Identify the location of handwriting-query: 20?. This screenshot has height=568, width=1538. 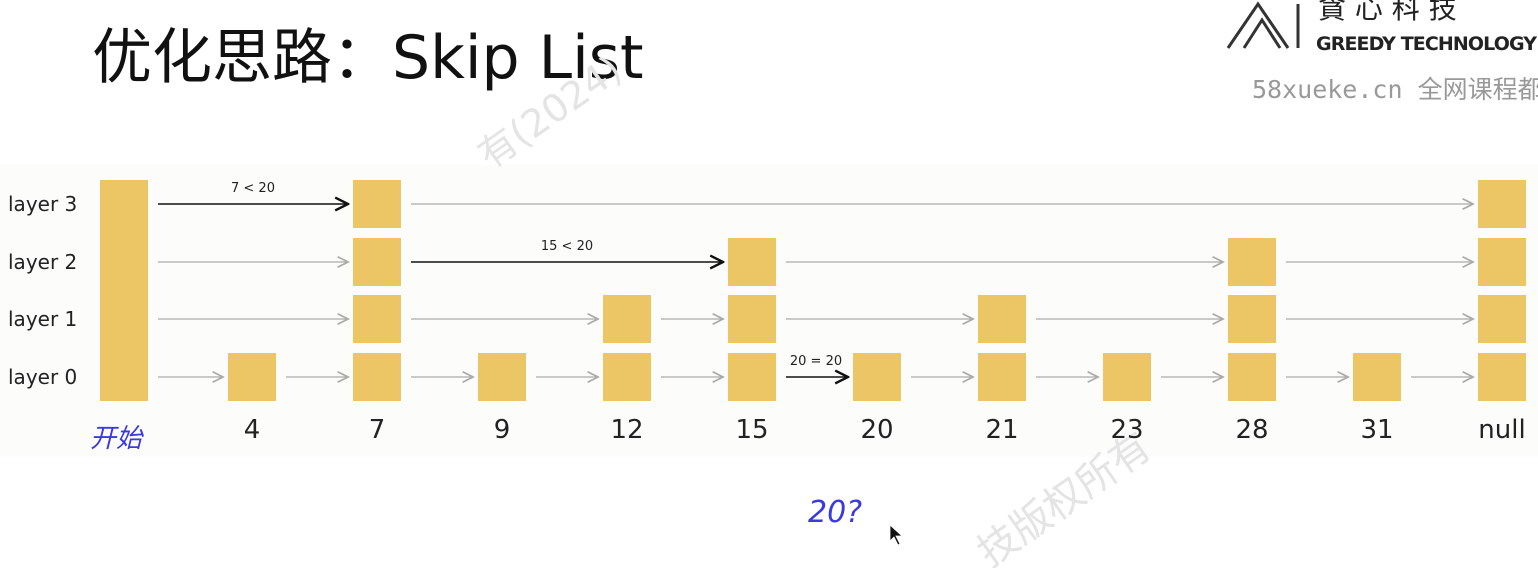
(835, 512).